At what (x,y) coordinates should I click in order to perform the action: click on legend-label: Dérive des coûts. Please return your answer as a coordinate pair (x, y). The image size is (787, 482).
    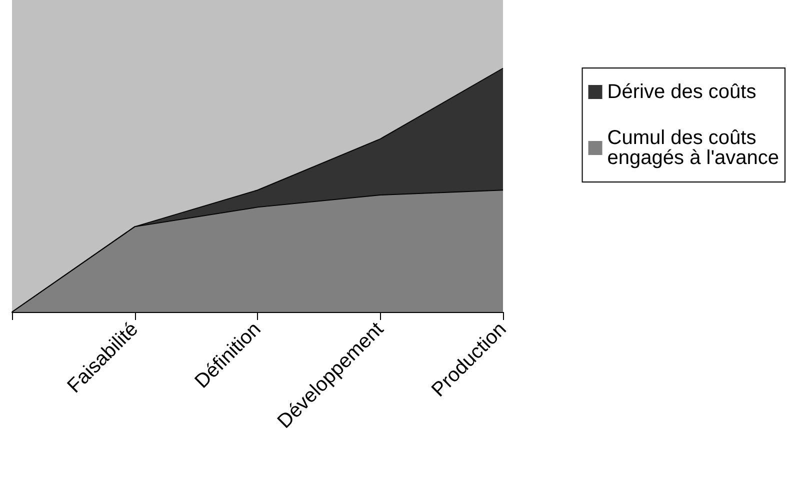
    Looking at the image, I should click on (681, 92).